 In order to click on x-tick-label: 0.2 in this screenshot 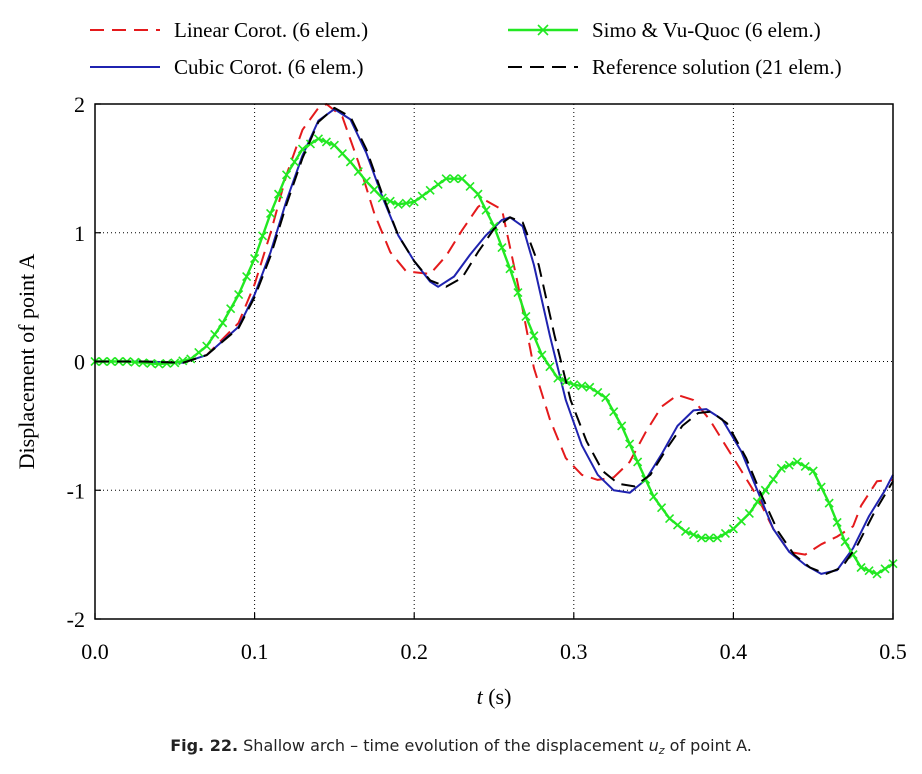, I will do `click(414, 651)`.